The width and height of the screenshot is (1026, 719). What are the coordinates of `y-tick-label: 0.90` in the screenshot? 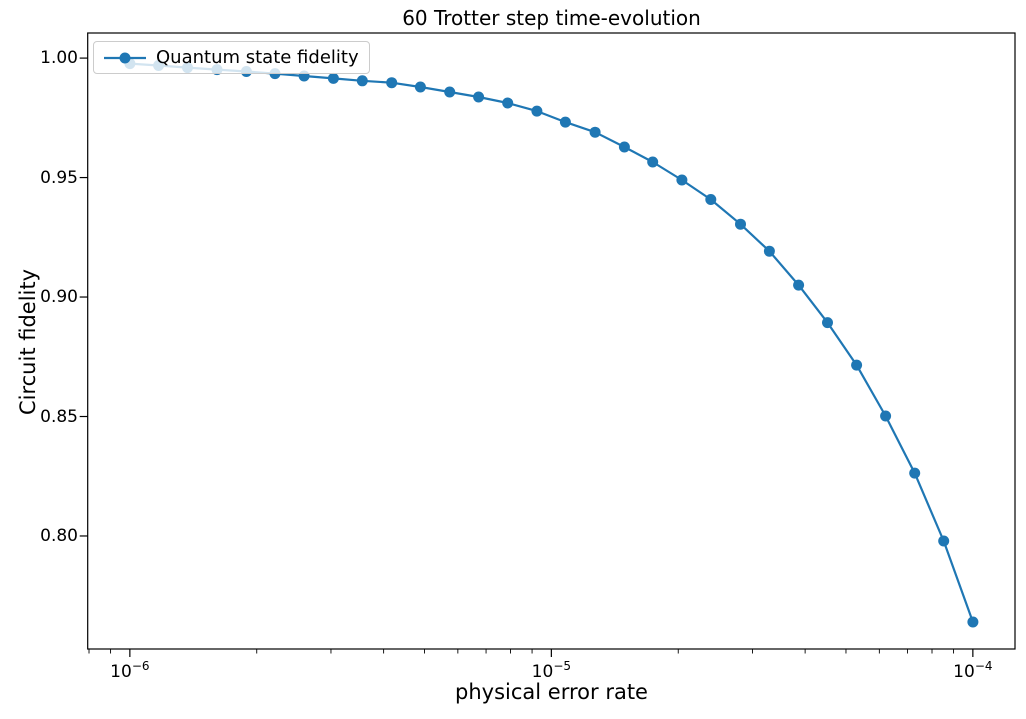 It's located at (59, 297).